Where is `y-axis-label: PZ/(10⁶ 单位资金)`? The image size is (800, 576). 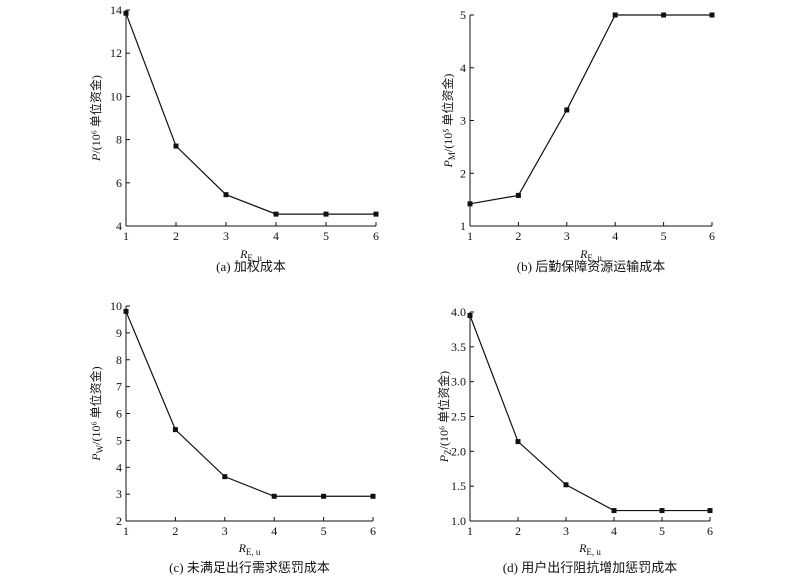
y-axis-label: PZ/(10⁶ 单位资金) is located at coordinates (444, 417).